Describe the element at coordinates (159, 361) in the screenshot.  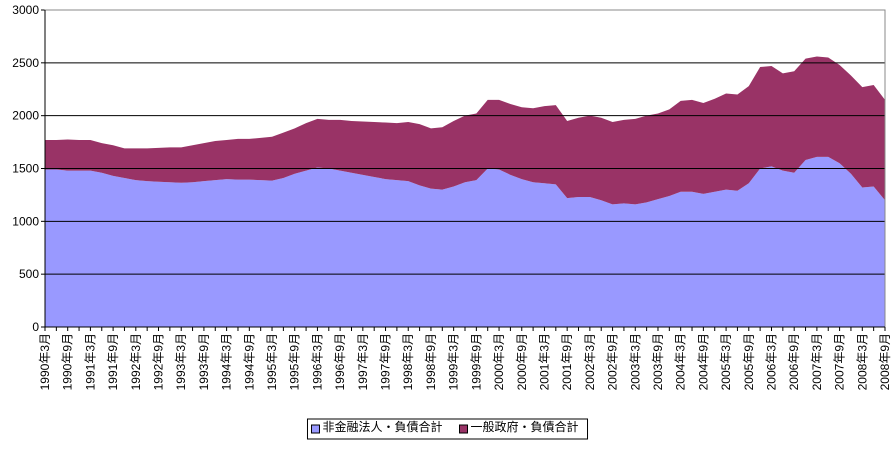
I see `x-tick-label: 1992年9月` at that location.